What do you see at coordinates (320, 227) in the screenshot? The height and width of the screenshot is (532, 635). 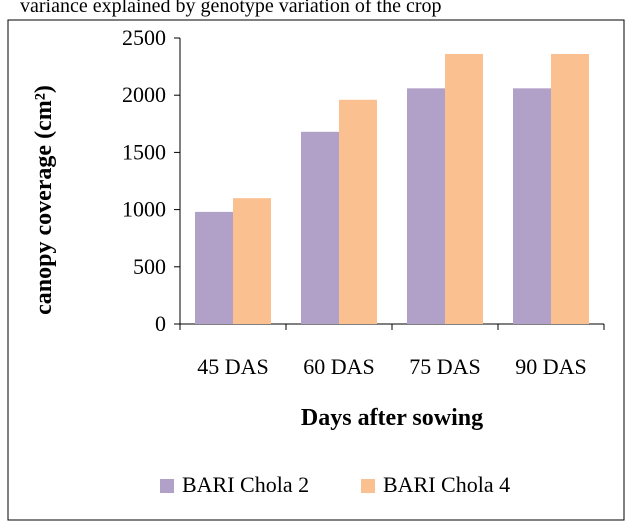 I see `bar-bari-chola-2-60-das` at bounding box center [320, 227].